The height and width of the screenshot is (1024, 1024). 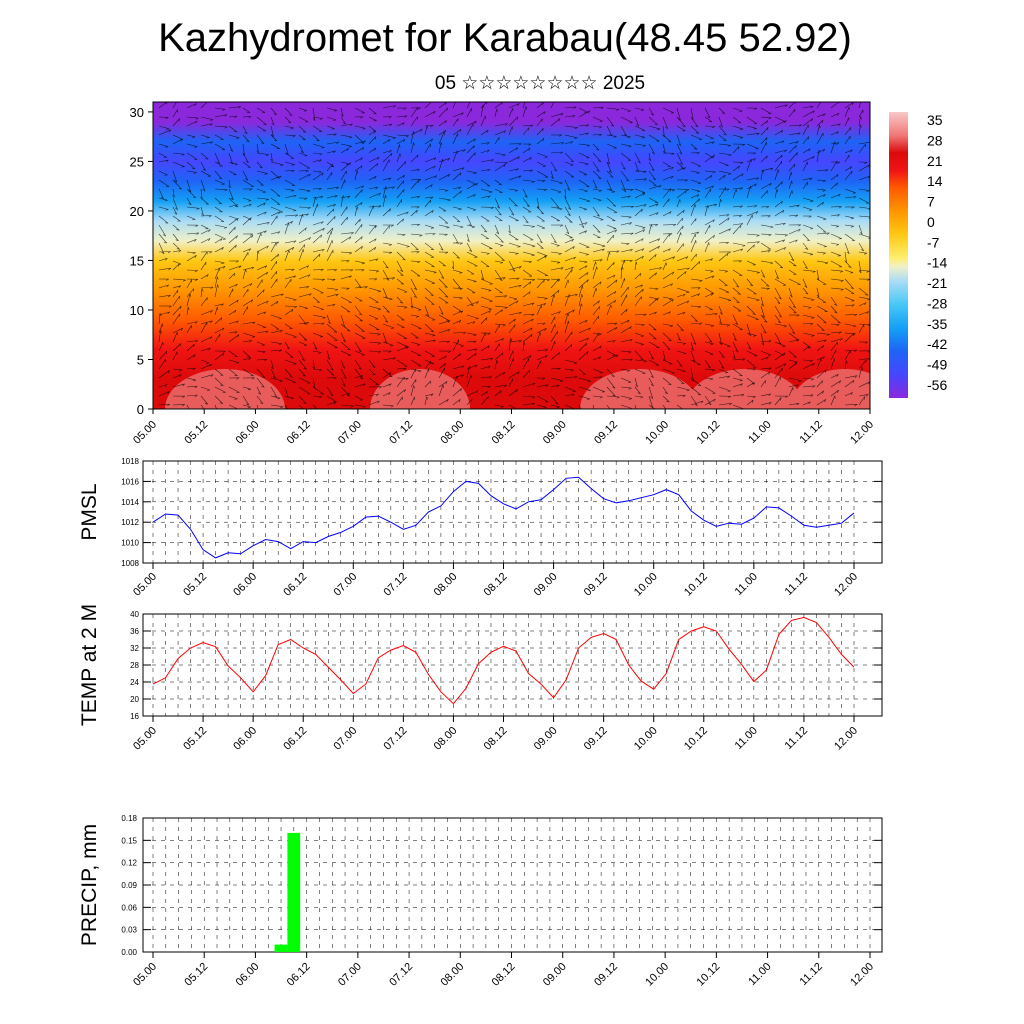 I want to click on heatmap-x-tick-label: 07.00, so click(x=350, y=433).